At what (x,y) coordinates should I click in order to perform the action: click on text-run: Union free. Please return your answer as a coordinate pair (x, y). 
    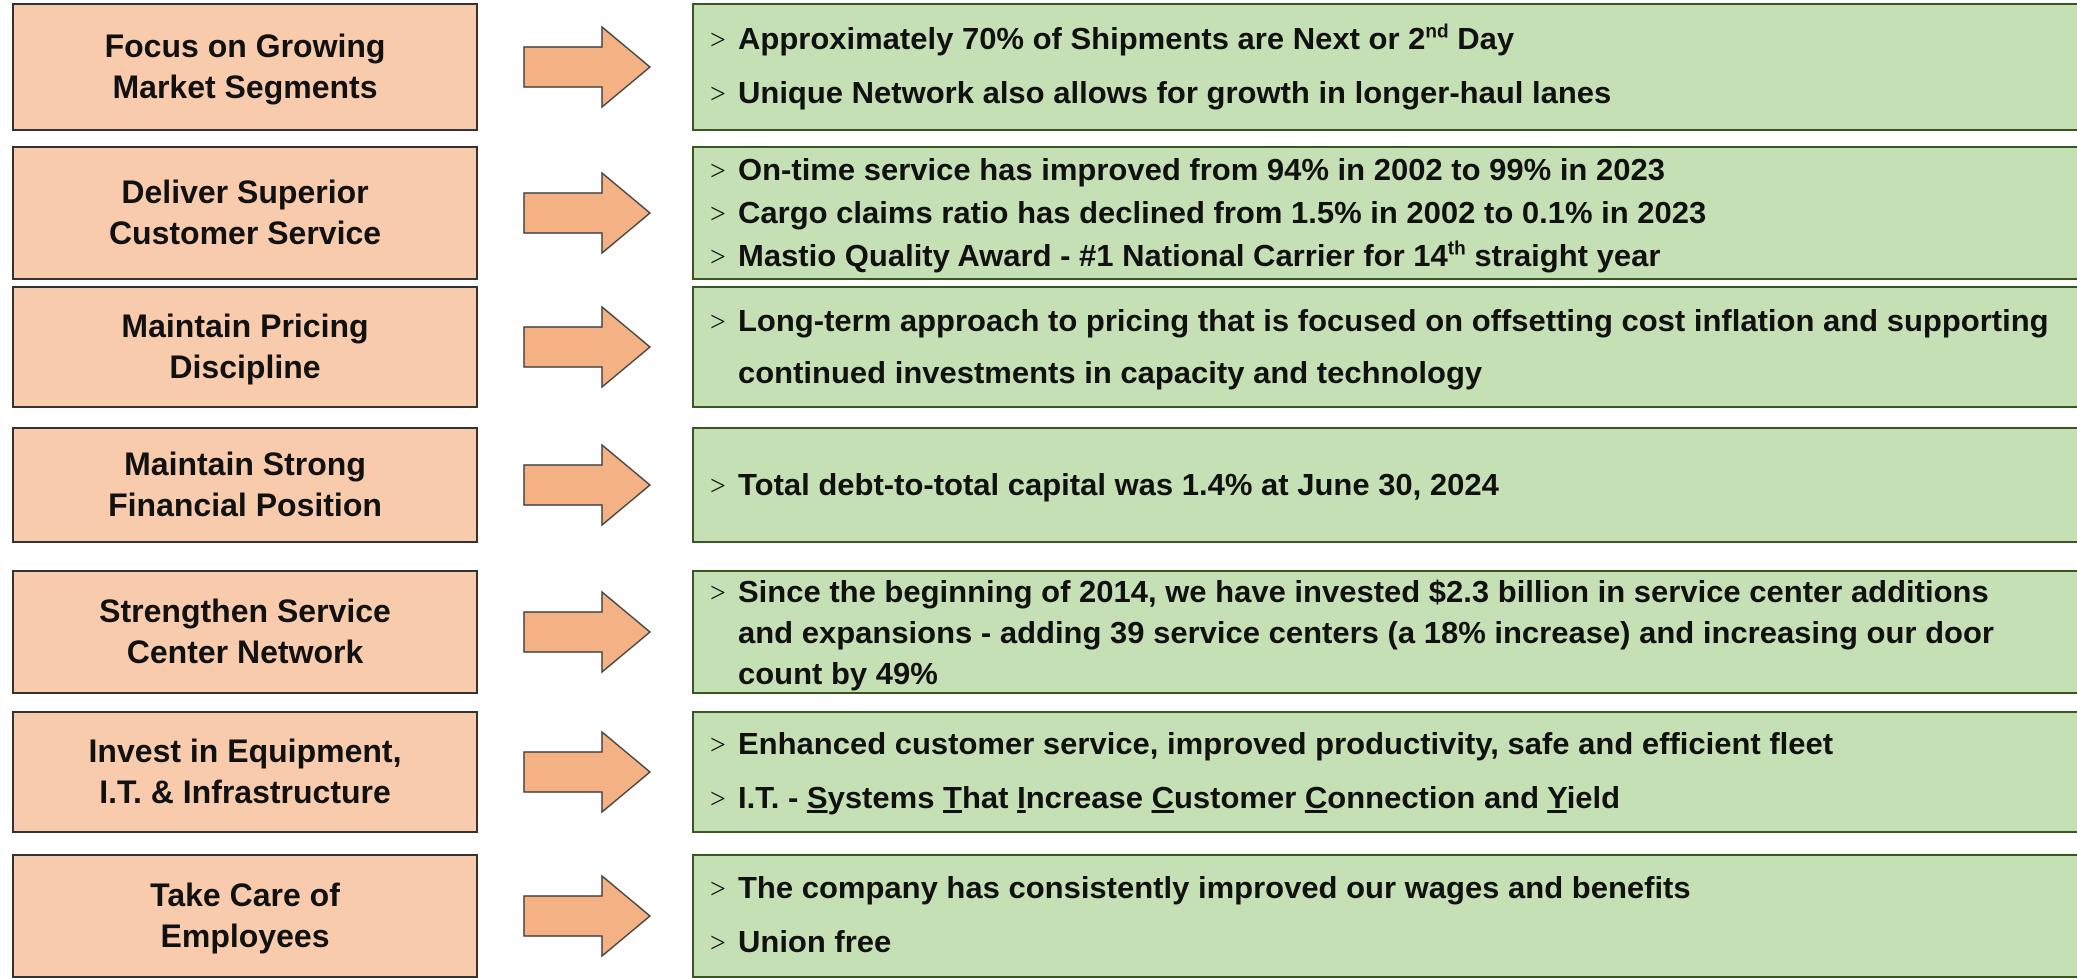
    Looking at the image, I should click on (815, 941).